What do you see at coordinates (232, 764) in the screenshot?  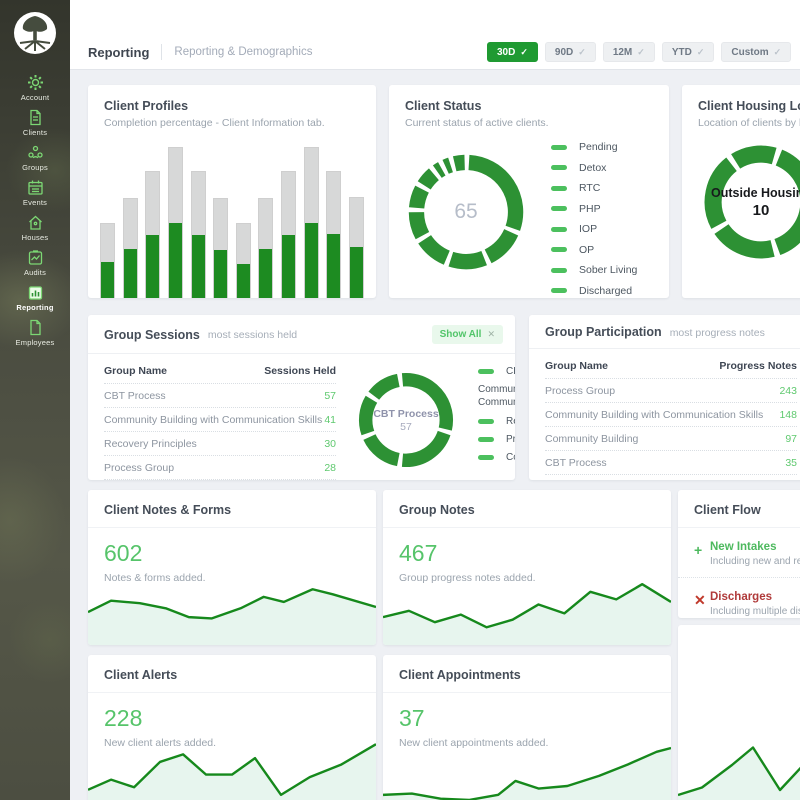 I see `client-alerts-area-chart` at bounding box center [232, 764].